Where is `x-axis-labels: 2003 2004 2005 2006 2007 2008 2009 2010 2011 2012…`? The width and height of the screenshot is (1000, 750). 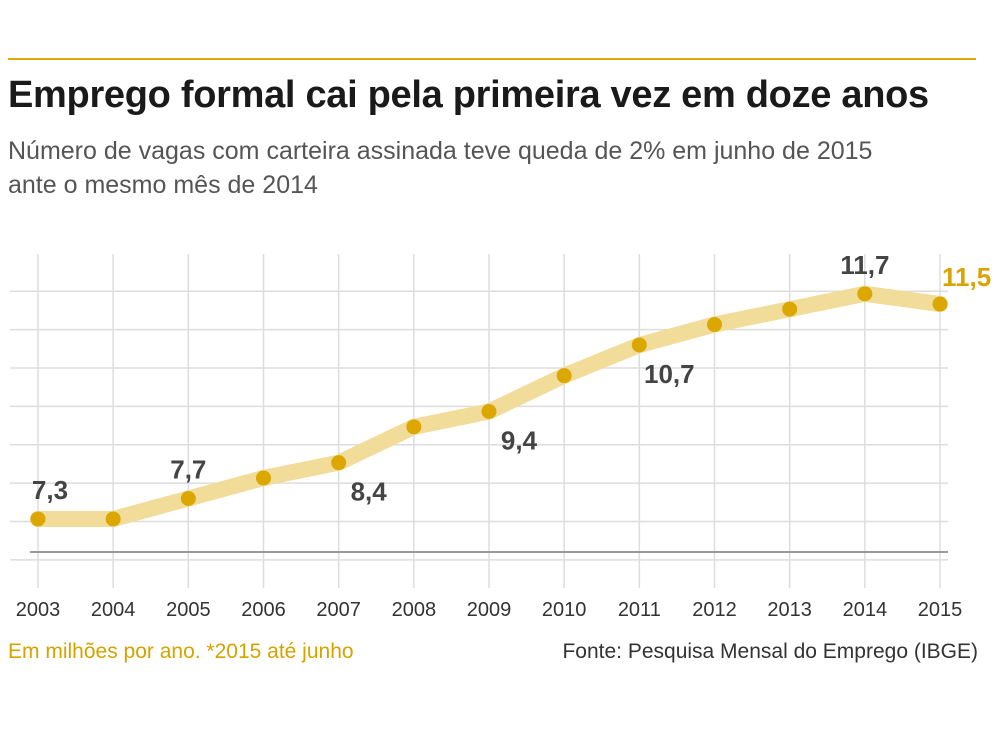 x-axis-labels: 2003 2004 2005 2006 2007 2008 2009 2010 2011 2012… is located at coordinates (489, 610).